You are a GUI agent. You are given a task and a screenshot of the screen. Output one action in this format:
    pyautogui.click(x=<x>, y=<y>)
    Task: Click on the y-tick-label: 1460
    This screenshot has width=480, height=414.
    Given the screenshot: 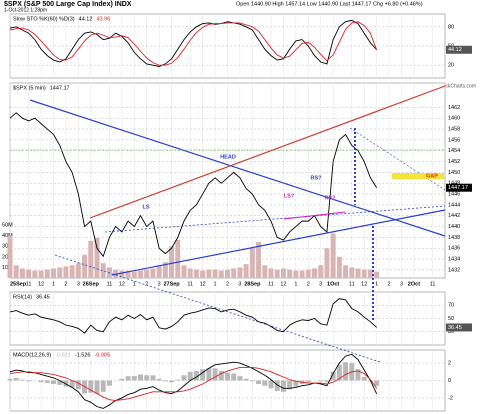 What is the action you would take?
    pyautogui.click(x=454, y=119)
    